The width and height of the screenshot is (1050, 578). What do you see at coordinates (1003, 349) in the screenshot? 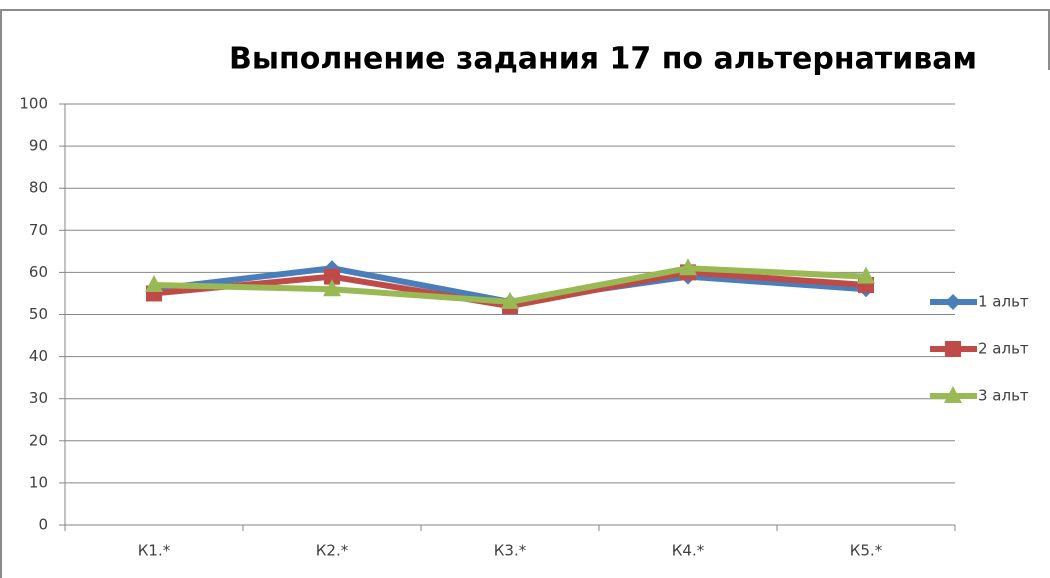
I see `legend-label: 2 альт` at bounding box center [1003, 349].